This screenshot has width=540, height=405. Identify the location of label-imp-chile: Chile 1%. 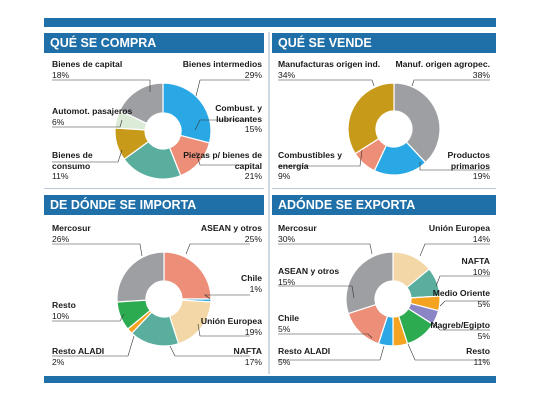
(251, 283).